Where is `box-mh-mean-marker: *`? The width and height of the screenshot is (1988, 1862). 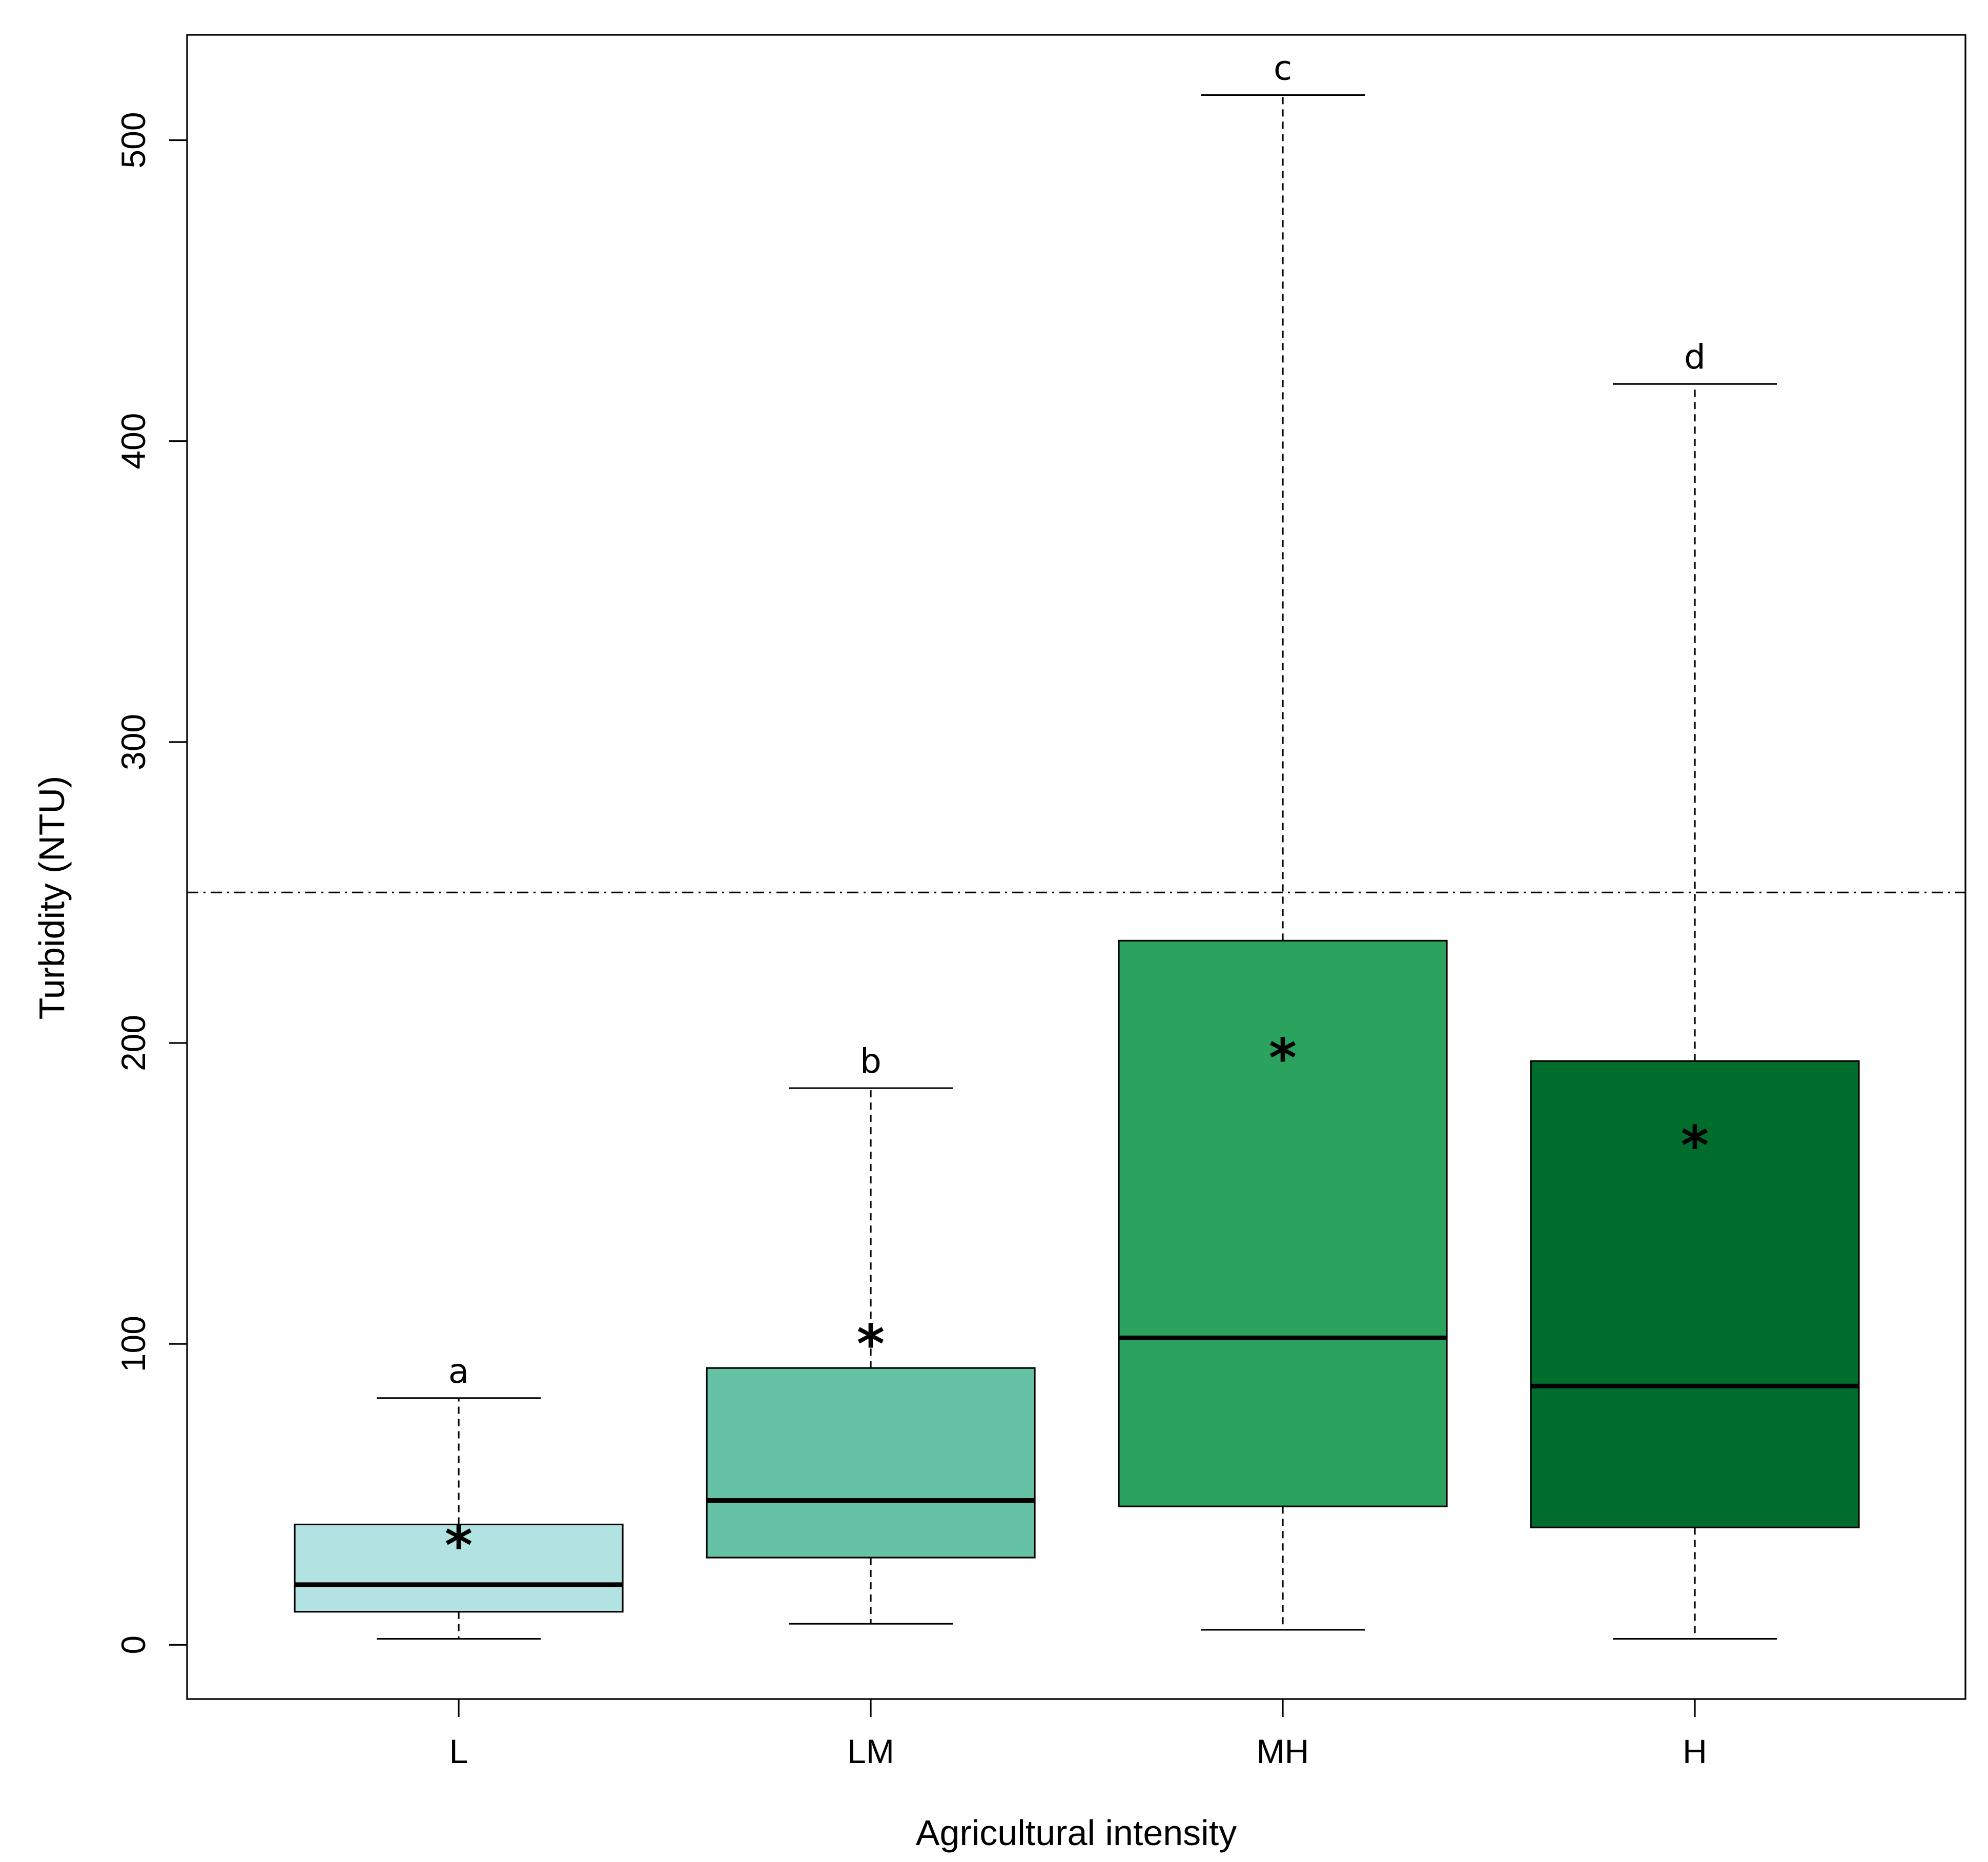 box-mh-mean-marker: * is located at coordinates (1283, 1058).